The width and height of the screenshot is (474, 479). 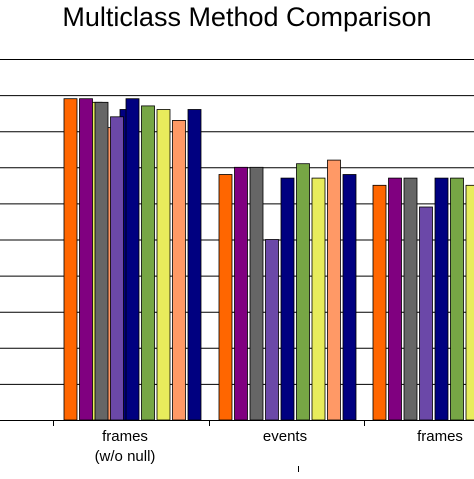 I want to click on chart-title: Multiclass Method Comparison, so click(x=247, y=17).